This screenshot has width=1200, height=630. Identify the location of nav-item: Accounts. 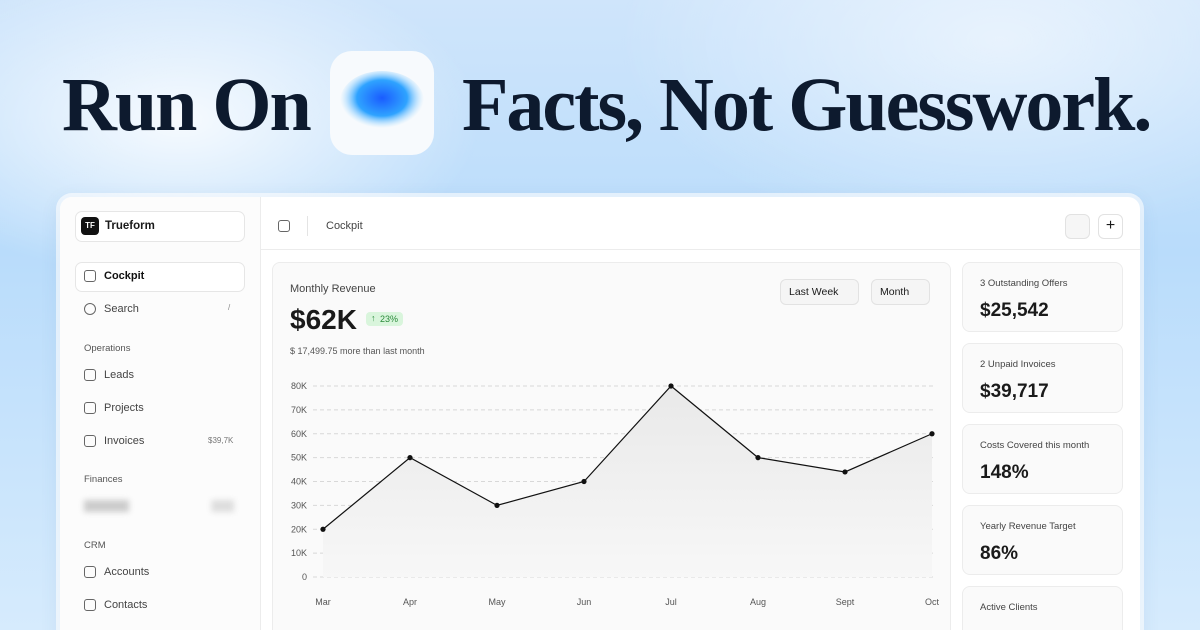
(116, 572).